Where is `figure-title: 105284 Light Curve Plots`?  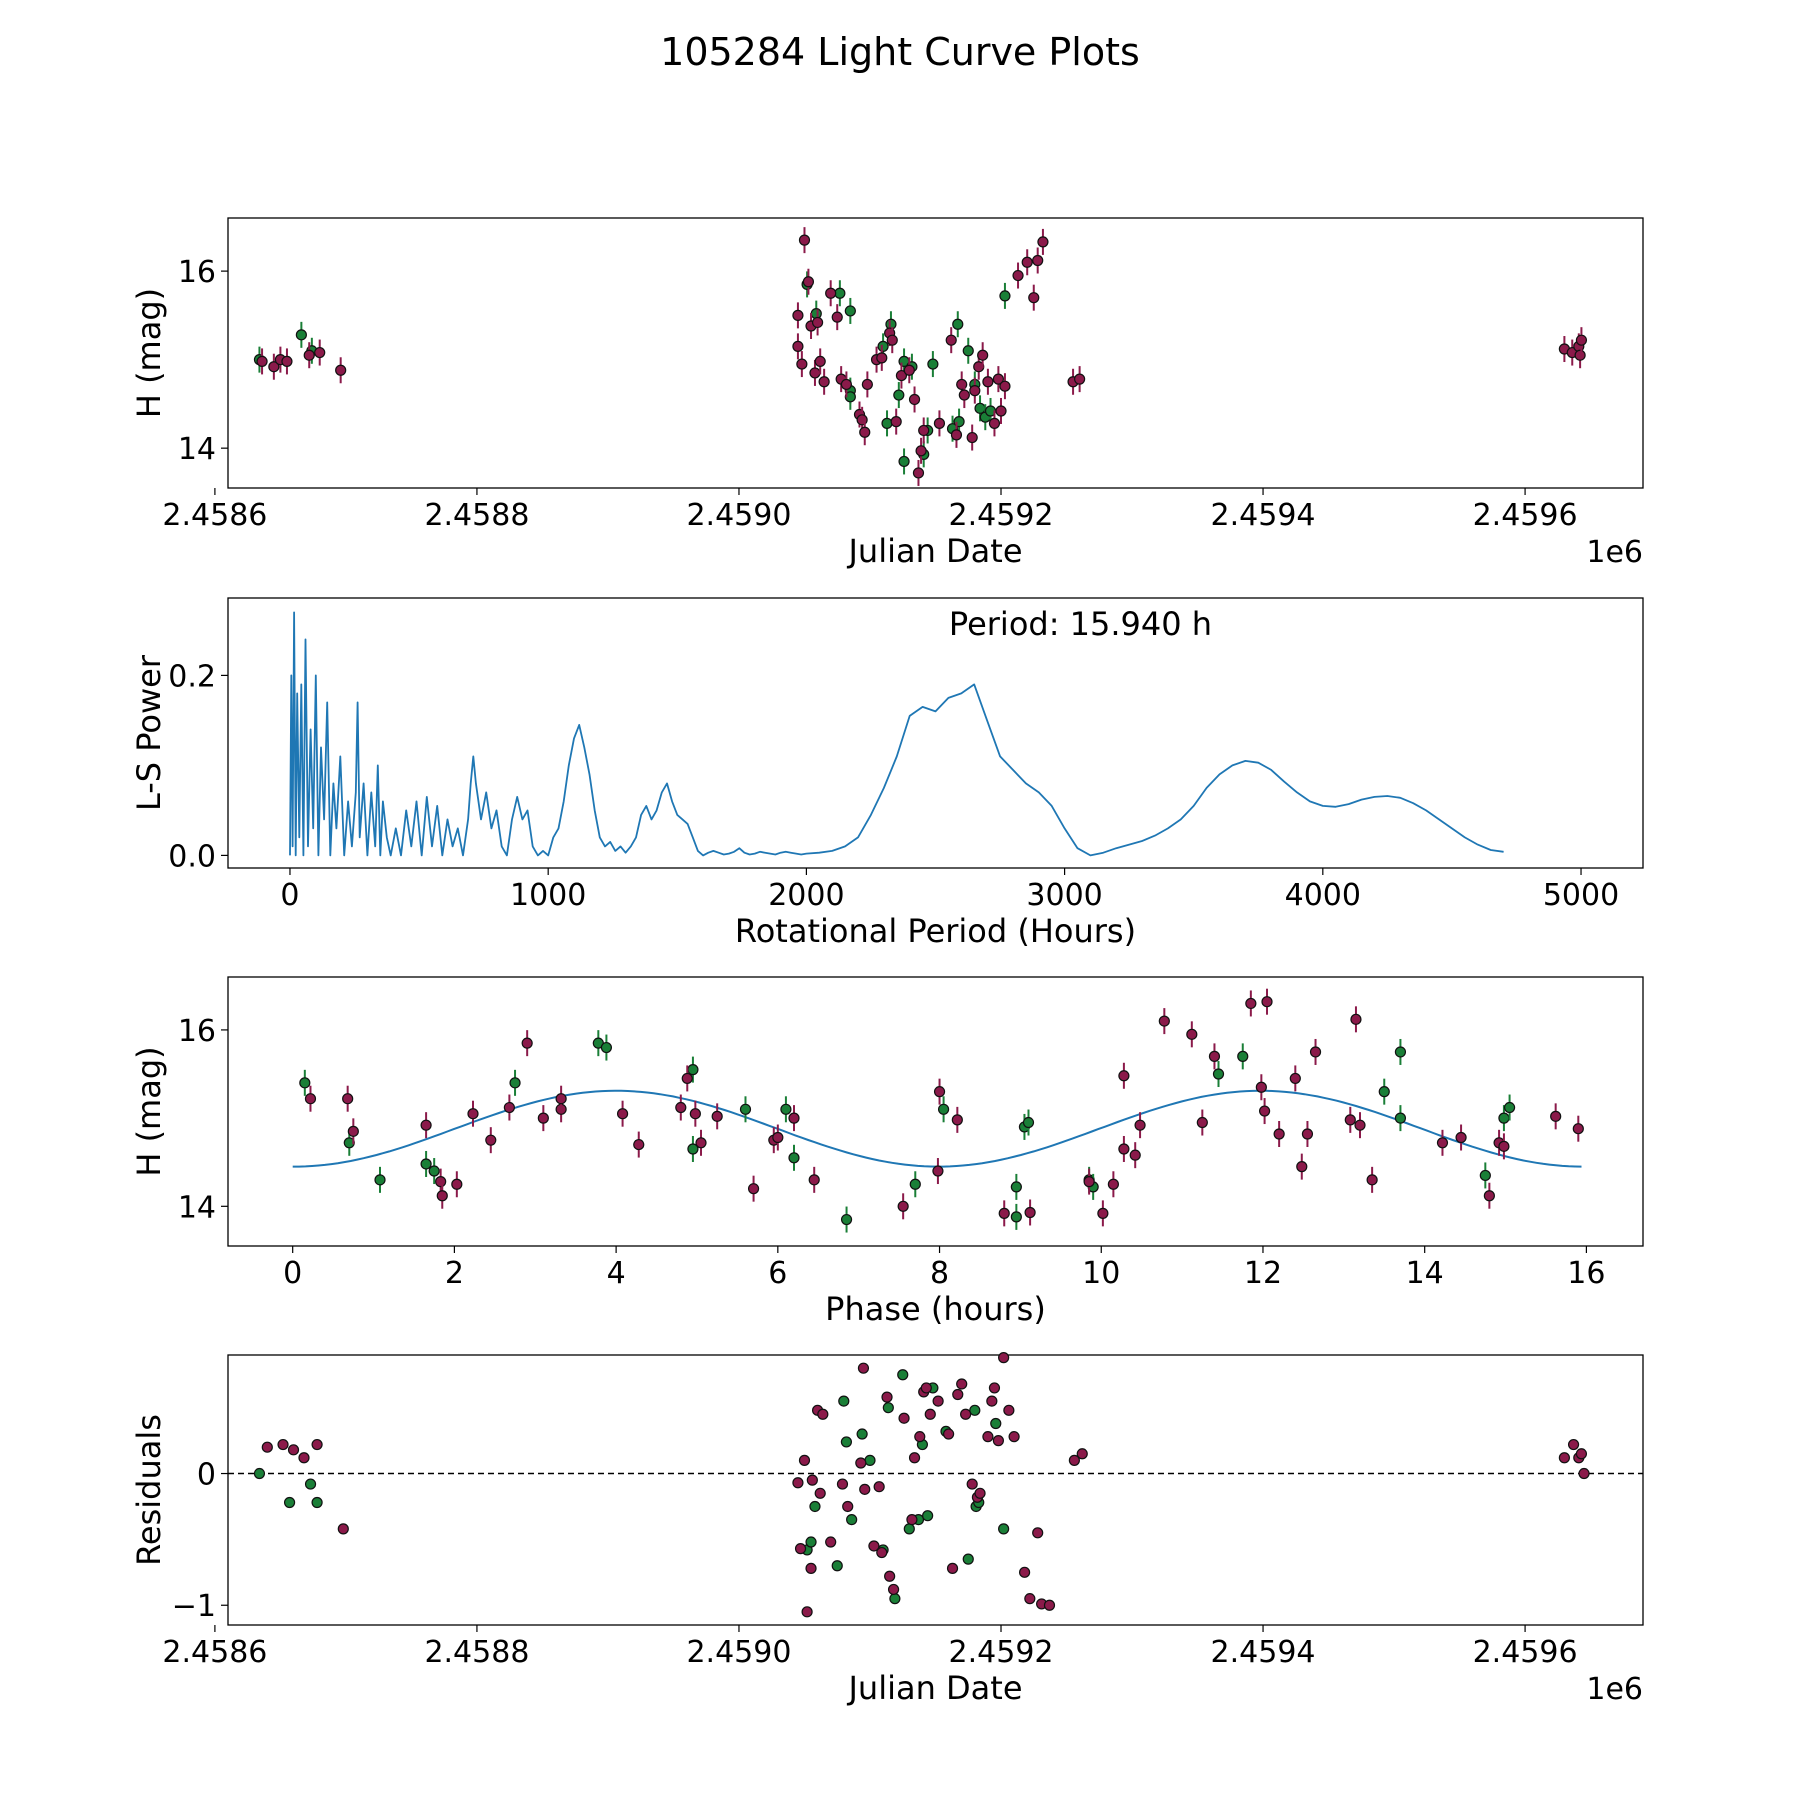 figure-title: 105284 Light Curve Plots is located at coordinates (900, 52).